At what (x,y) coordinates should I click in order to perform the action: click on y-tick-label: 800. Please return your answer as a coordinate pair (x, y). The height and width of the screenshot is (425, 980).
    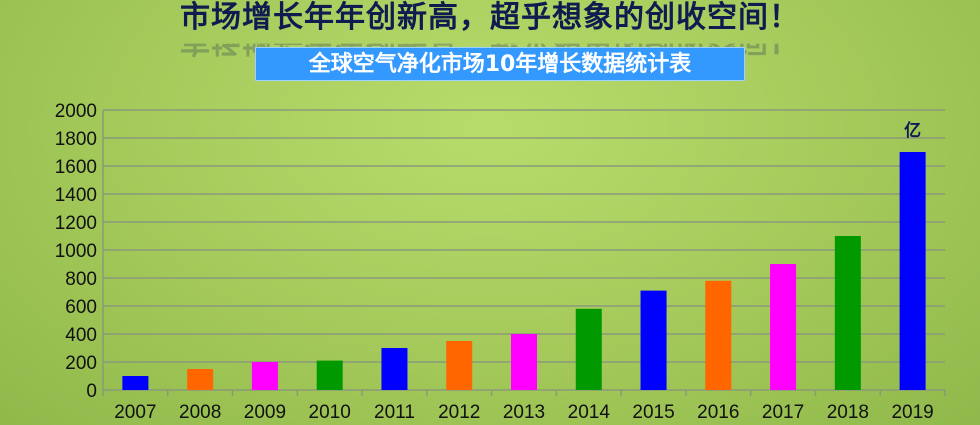
    Looking at the image, I should click on (81, 279).